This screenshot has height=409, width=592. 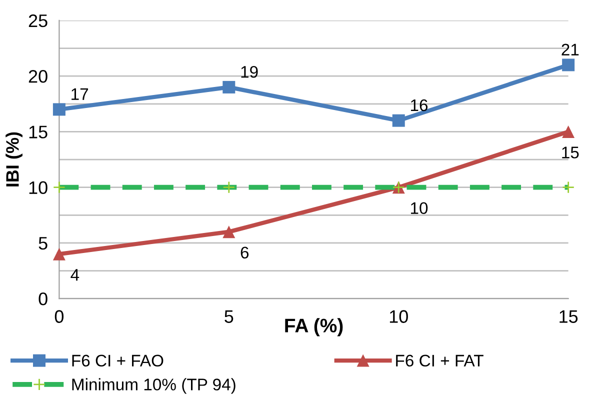 I want to click on y-tick-label: 0, so click(x=43, y=299).